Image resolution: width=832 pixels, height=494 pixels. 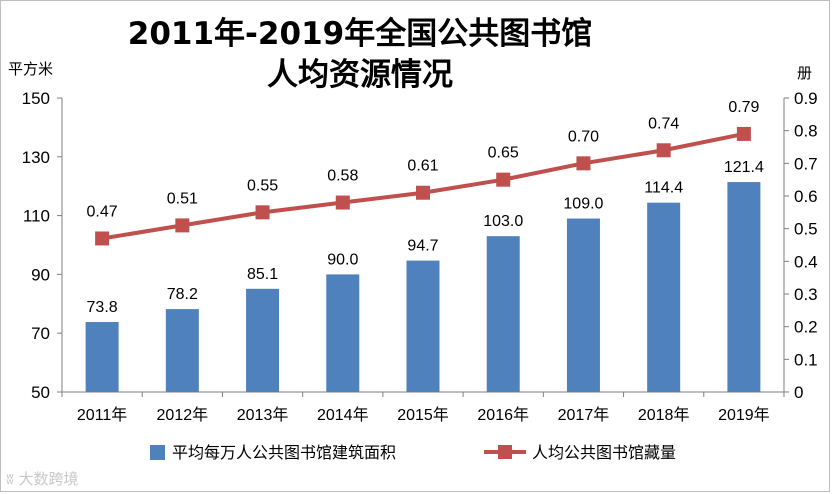 I want to click on legend-bar-swatch, so click(x=157, y=452).